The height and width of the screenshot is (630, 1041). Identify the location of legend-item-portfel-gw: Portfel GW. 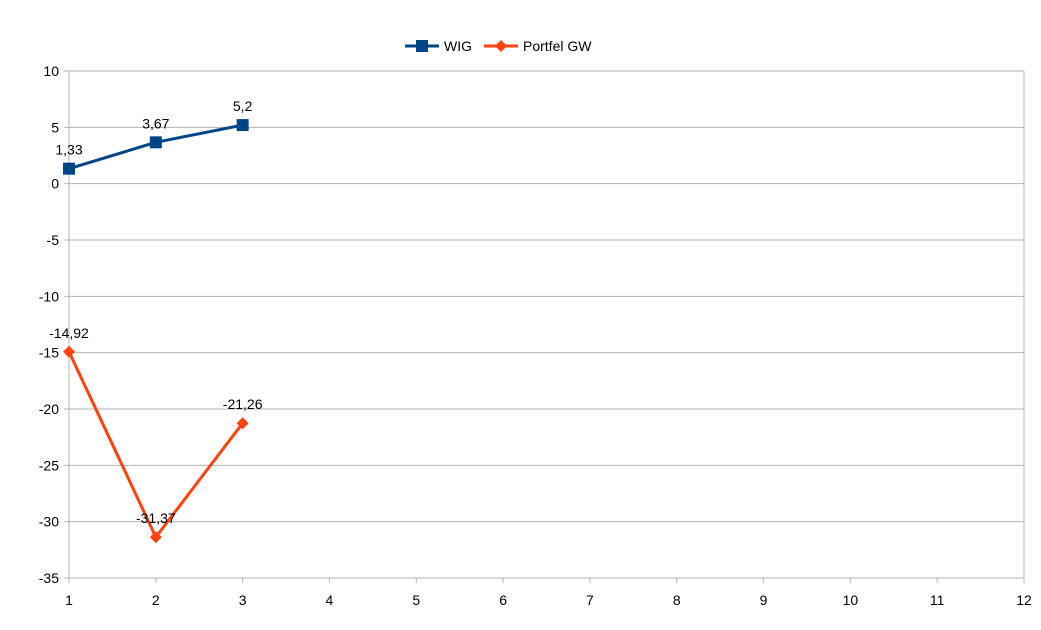
(538, 46).